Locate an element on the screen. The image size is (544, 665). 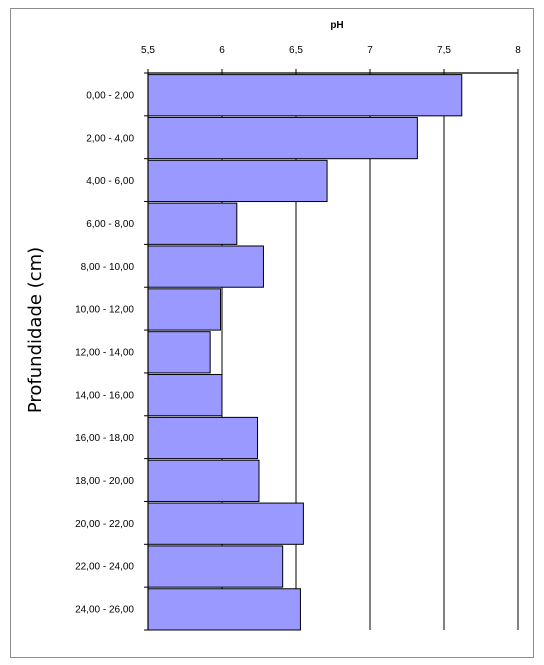
category-label: 4,00 - 6,00 is located at coordinates (110, 181).